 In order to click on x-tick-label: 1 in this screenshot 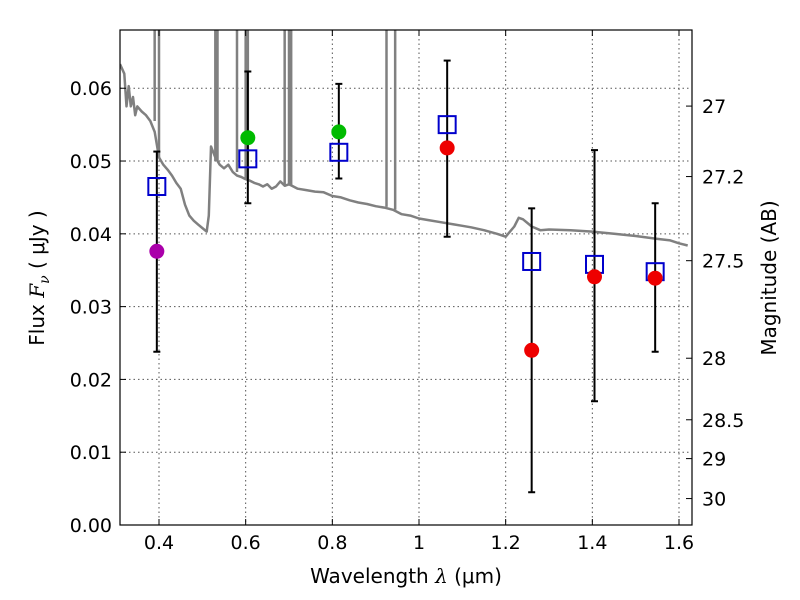, I will do `click(419, 543)`.